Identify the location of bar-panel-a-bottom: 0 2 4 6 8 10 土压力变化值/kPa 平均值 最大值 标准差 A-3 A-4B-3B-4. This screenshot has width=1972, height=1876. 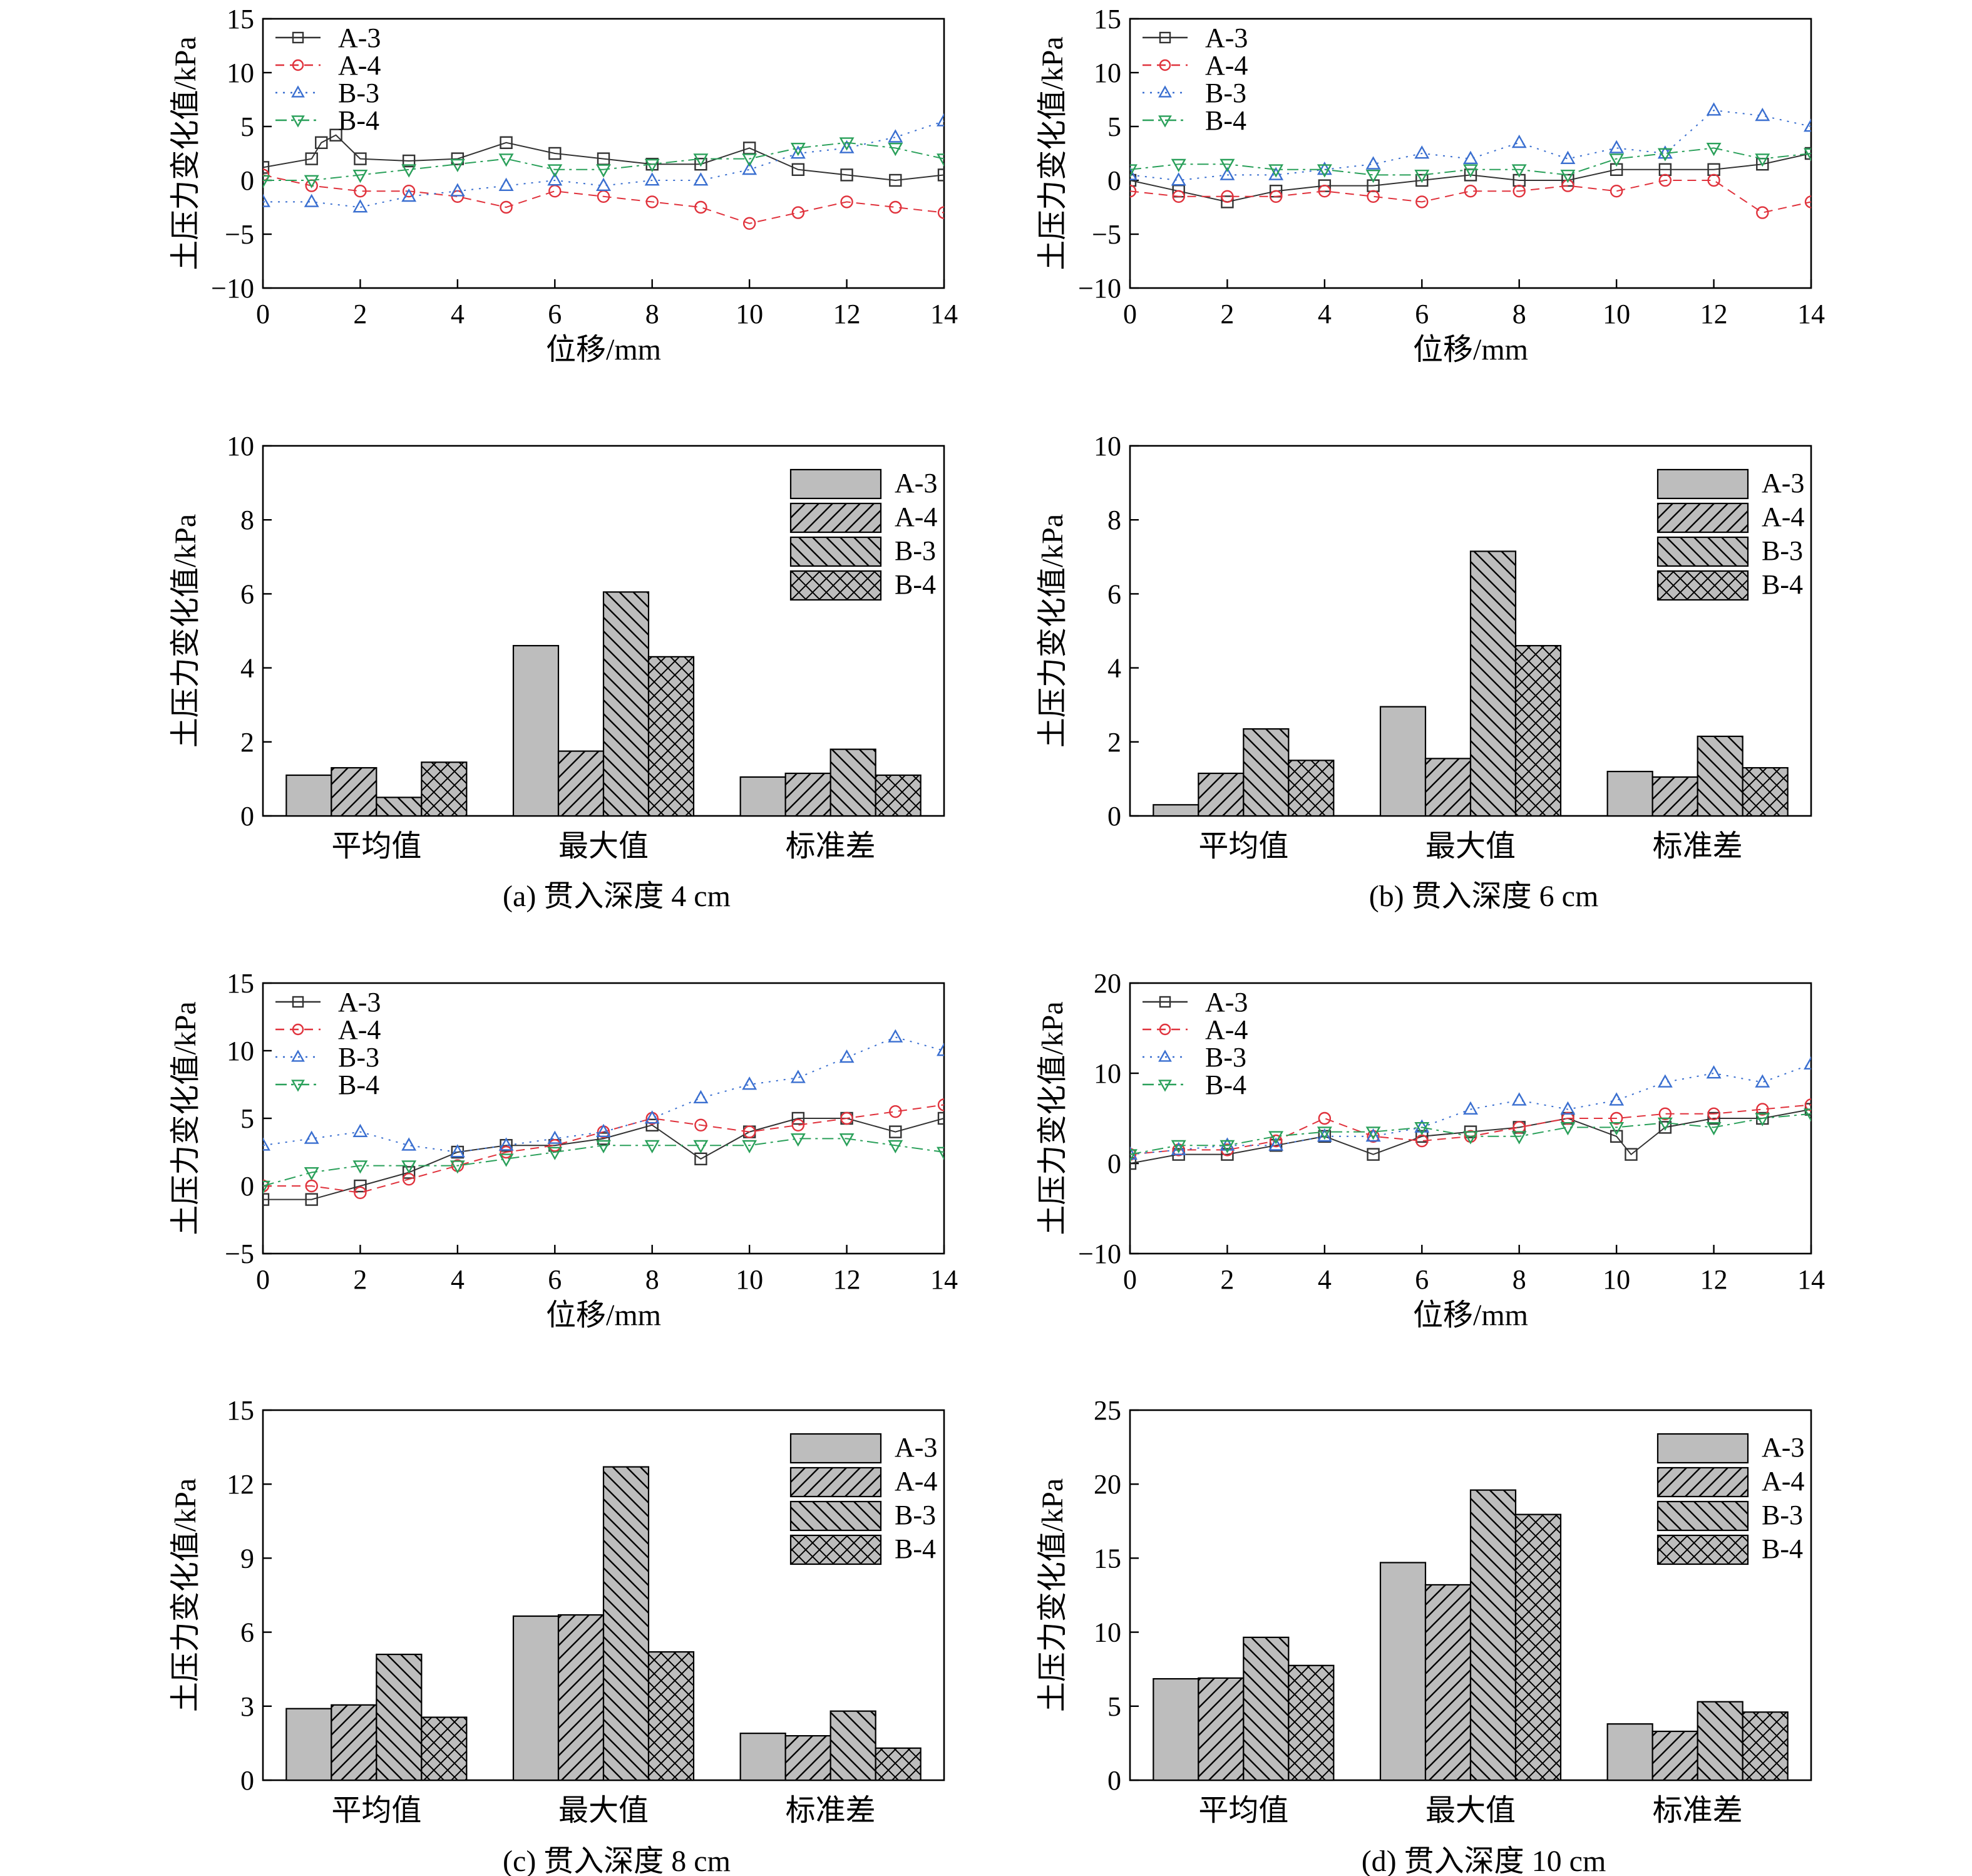
(557, 647).